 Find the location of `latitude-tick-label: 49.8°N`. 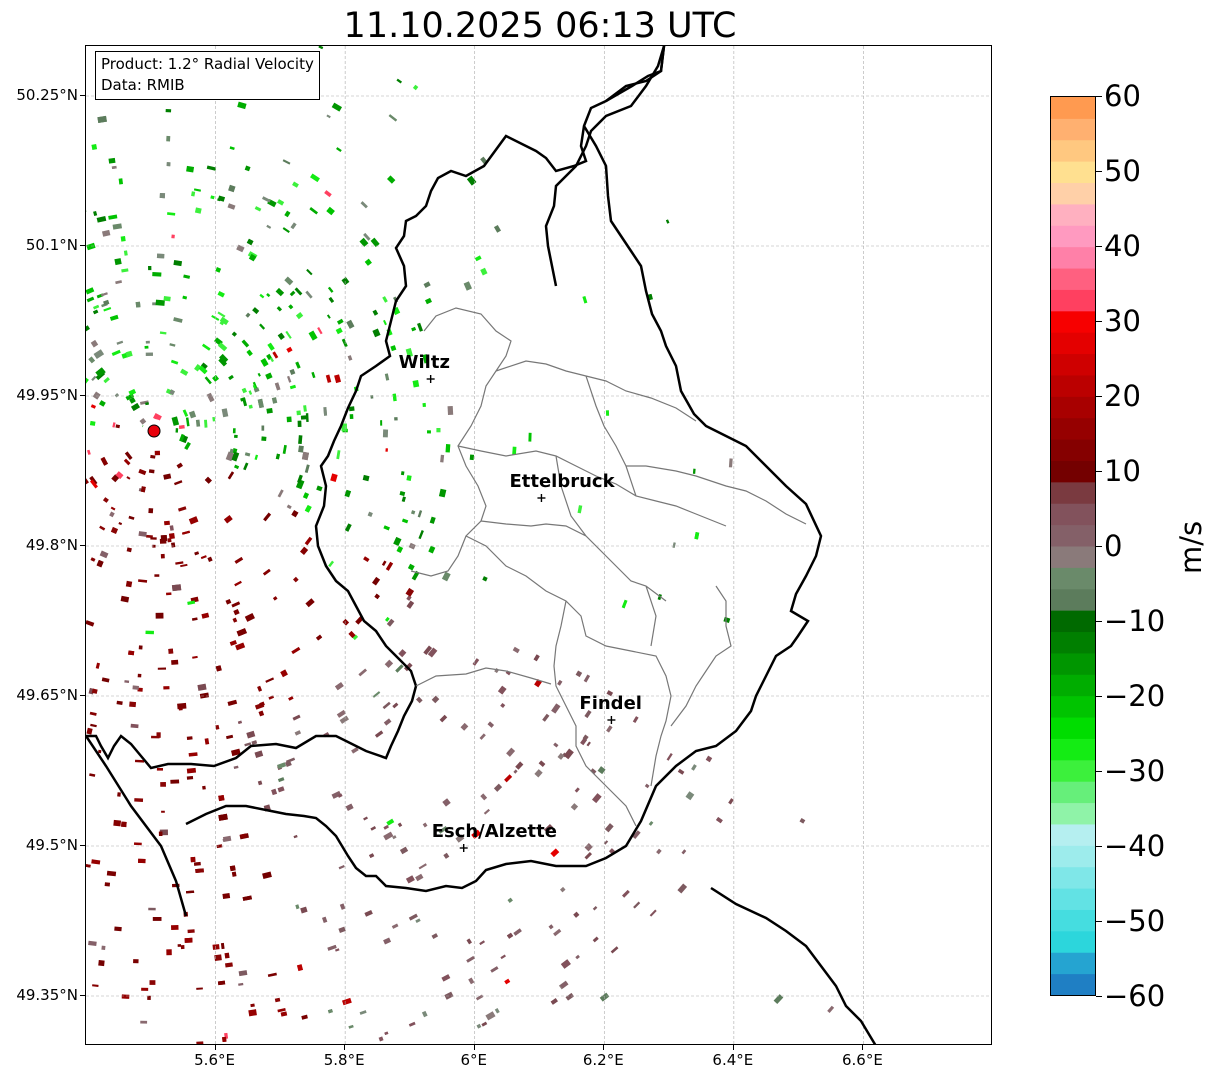

latitude-tick-label: 49.8°N is located at coordinates (51, 545).